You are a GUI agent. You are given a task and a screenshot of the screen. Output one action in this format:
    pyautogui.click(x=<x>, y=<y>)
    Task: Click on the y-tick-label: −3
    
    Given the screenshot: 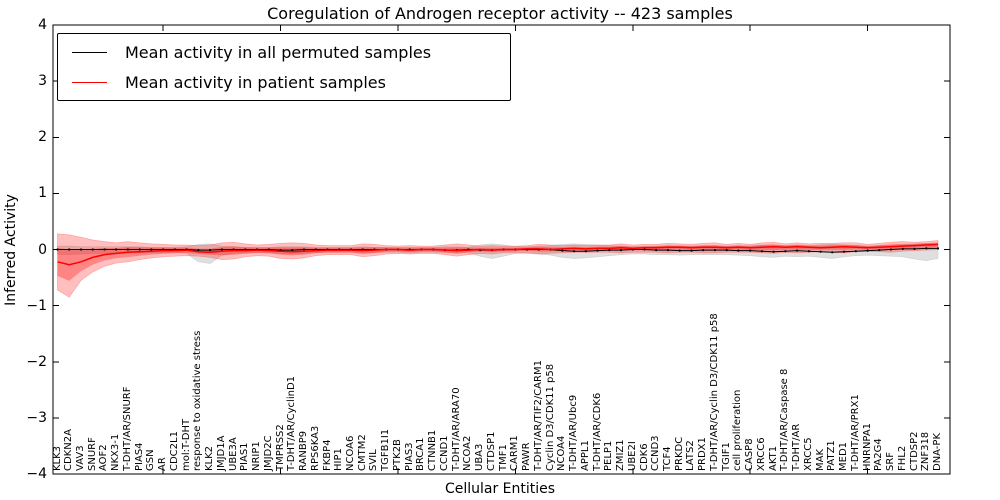 What is the action you would take?
    pyautogui.click(x=36, y=417)
    